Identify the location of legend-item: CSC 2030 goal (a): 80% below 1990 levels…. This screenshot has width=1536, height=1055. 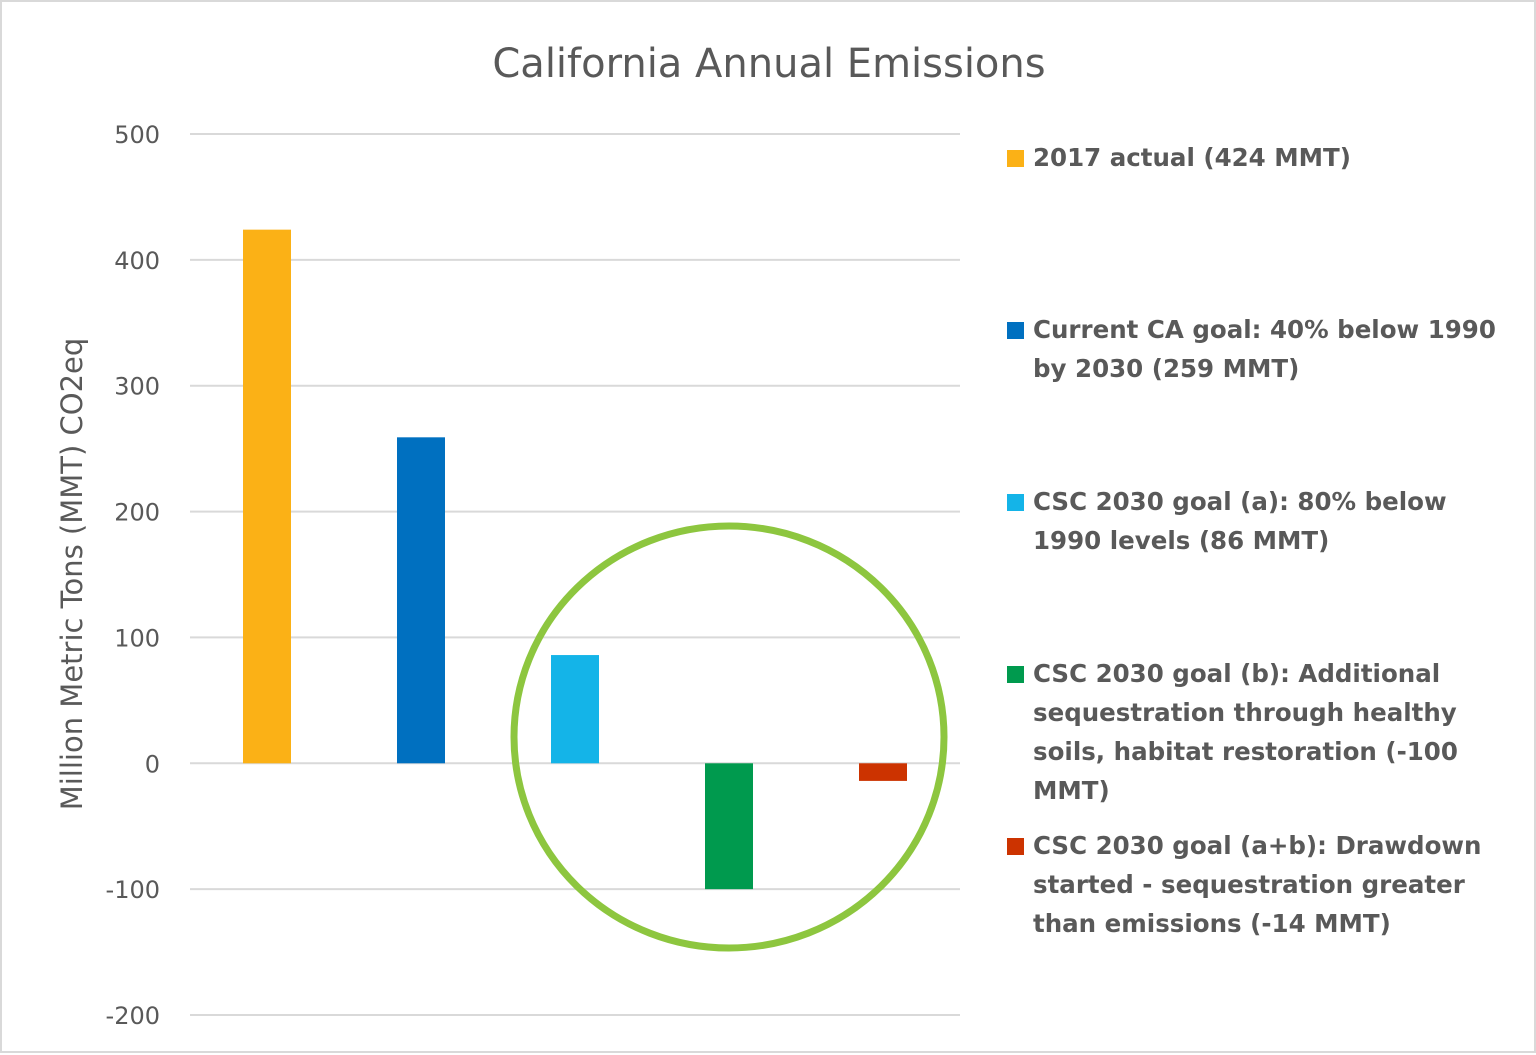
(1265, 521).